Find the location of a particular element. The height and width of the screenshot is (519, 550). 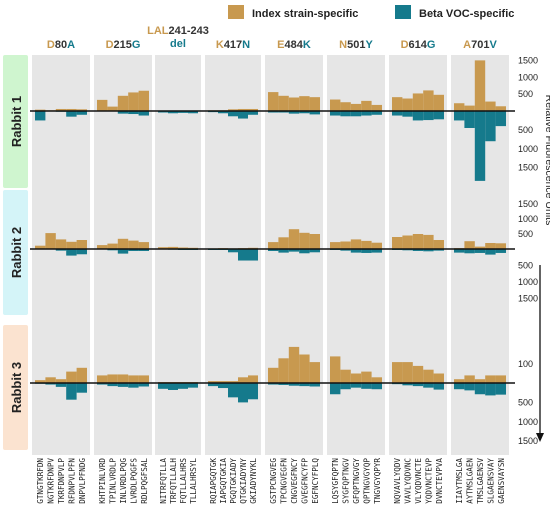

bar-index-r1-c7-p2 is located at coordinates (480, 85).